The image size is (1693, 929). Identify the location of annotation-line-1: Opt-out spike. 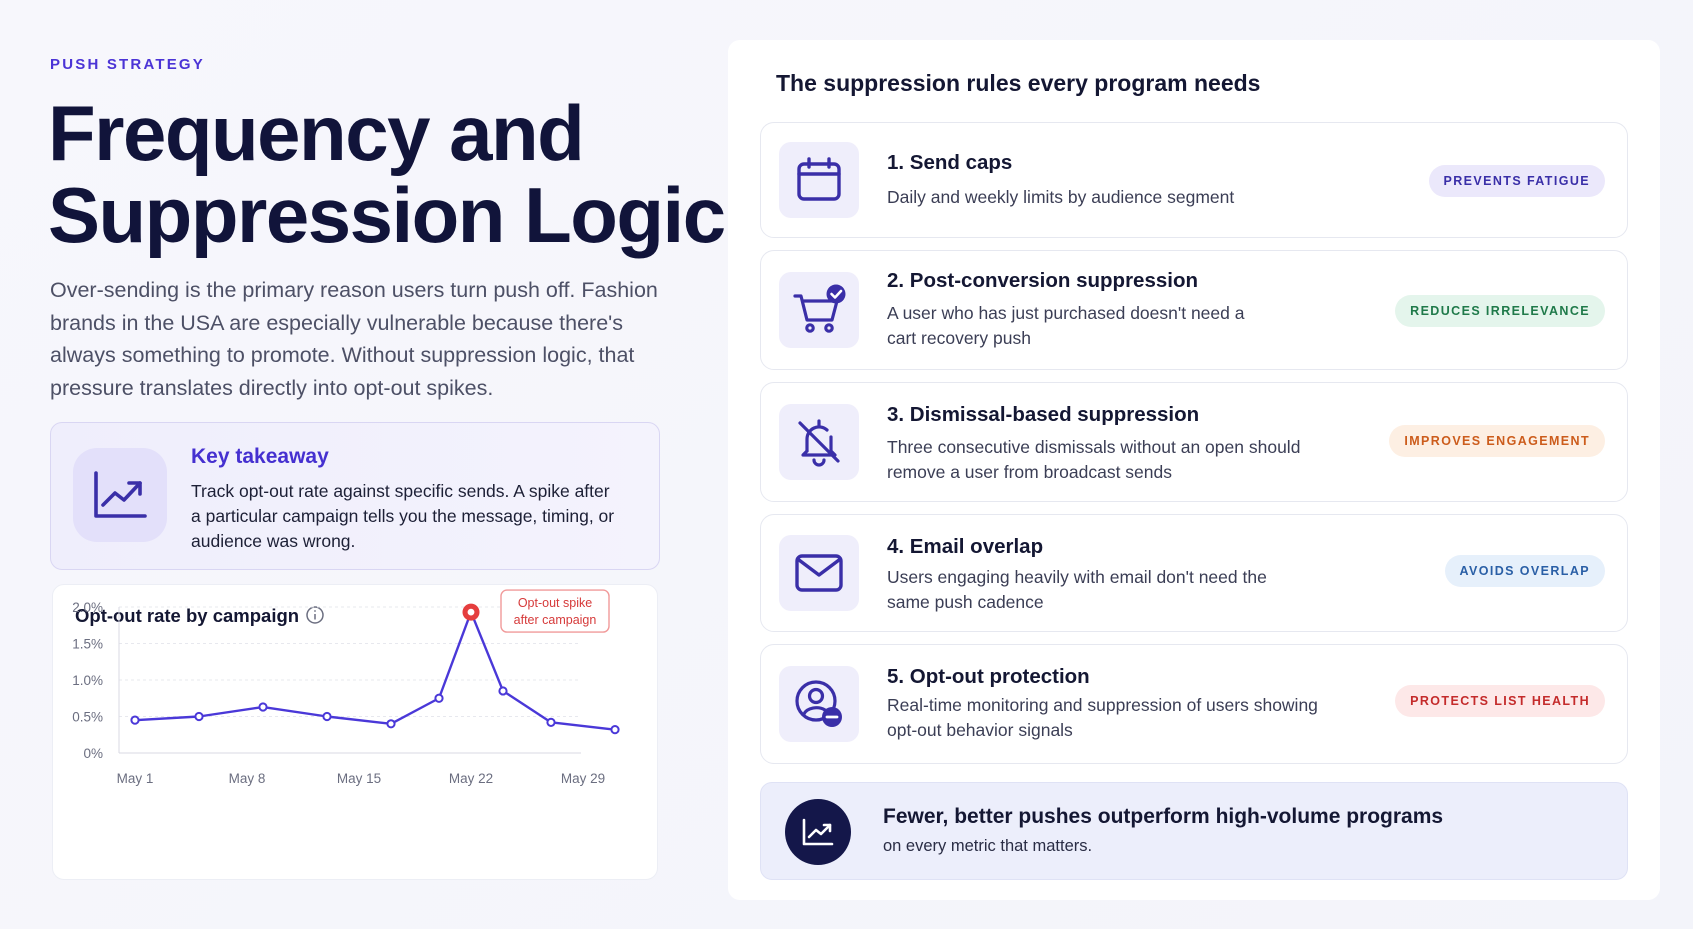
(555, 603).